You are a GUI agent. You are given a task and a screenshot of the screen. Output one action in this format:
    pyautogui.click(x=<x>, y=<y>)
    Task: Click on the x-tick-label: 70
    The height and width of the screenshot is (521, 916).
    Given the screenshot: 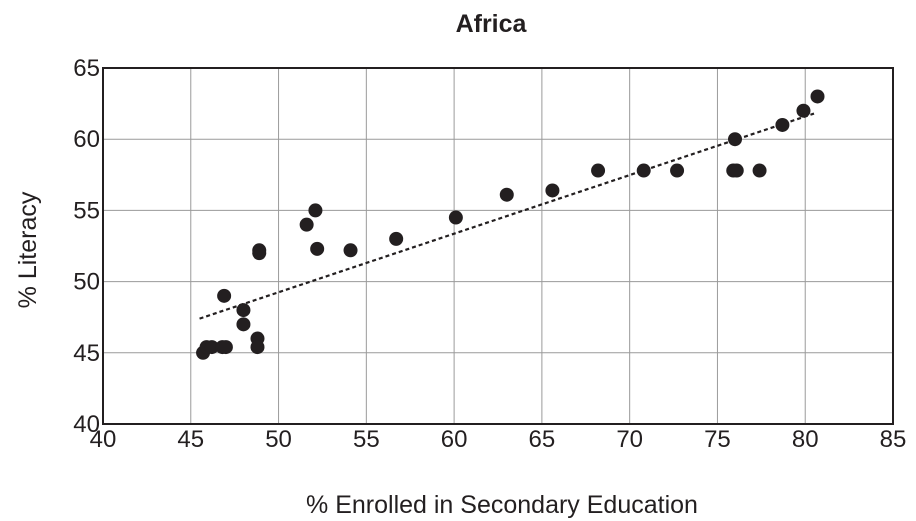 What is the action you would take?
    pyautogui.click(x=629, y=439)
    